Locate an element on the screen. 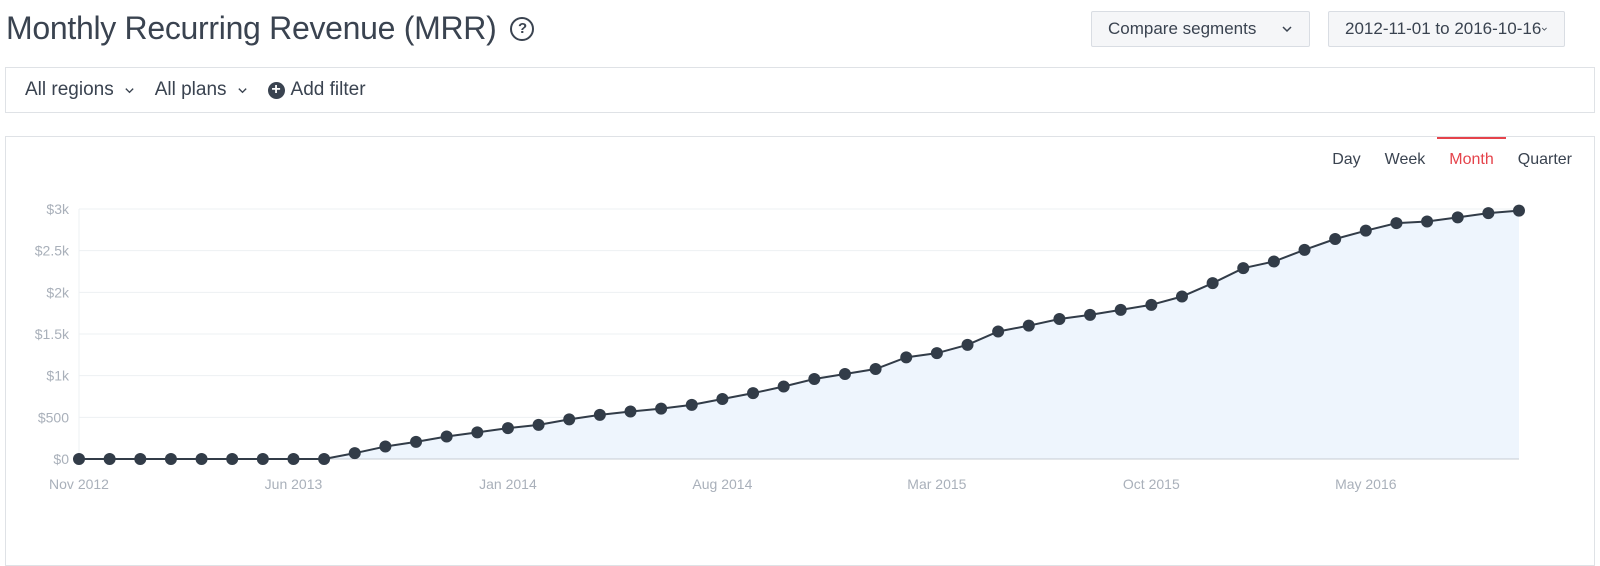 The width and height of the screenshot is (1600, 566). x-tick-label: Oct 2015 is located at coordinates (1151, 484).